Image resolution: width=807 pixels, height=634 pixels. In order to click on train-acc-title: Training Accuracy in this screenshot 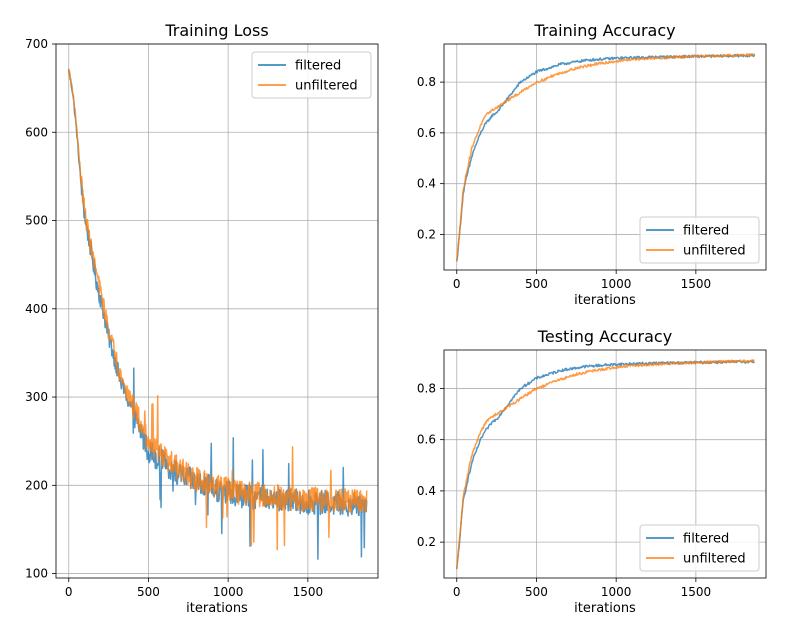, I will do `click(604, 30)`.